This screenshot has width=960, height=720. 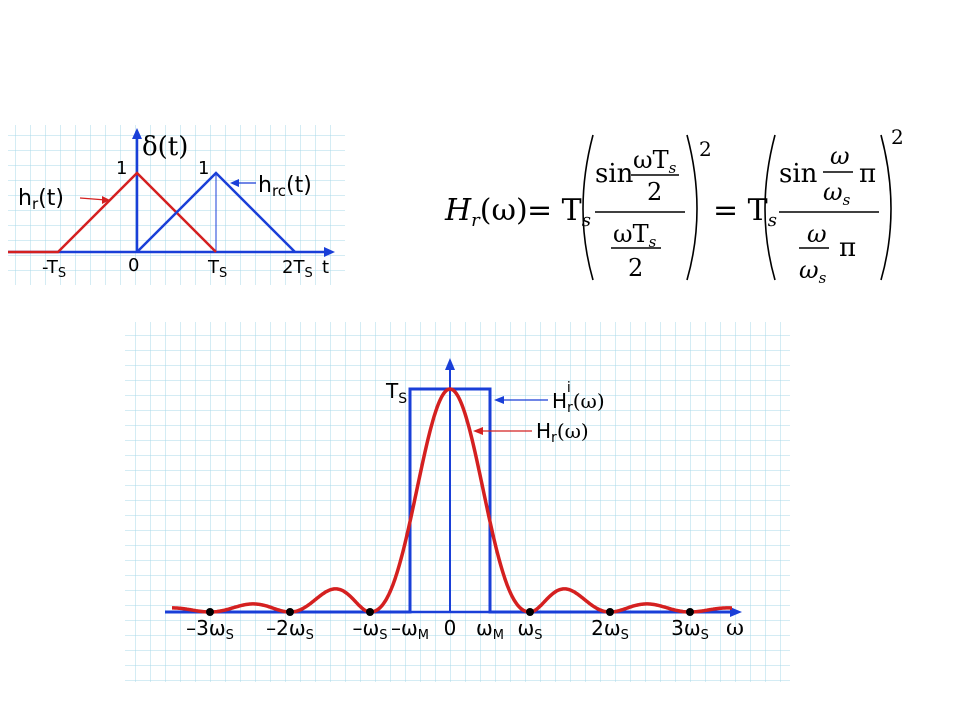 What do you see at coordinates (490, 629) in the screenshot?
I see `omega-tick-label: ωM` at bounding box center [490, 629].